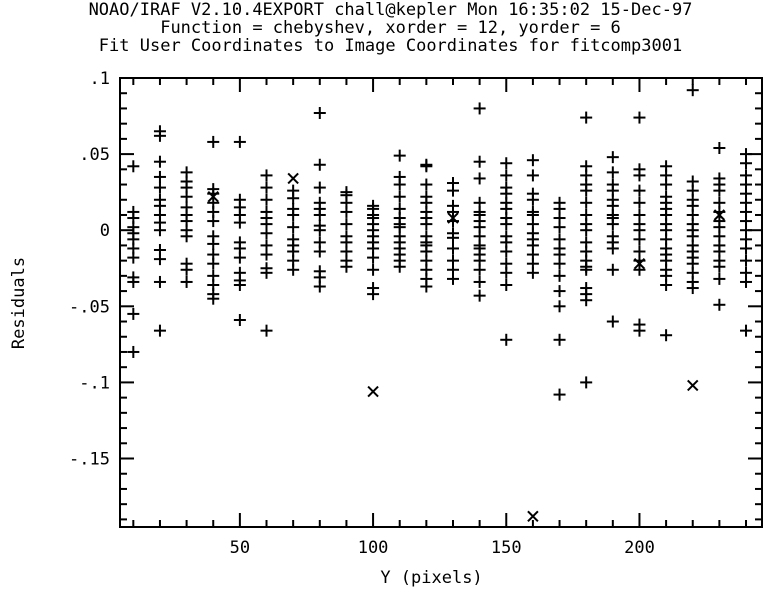  What do you see at coordinates (105, 231) in the screenshot?
I see `y-tick-label: 0` at bounding box center [105, 231].